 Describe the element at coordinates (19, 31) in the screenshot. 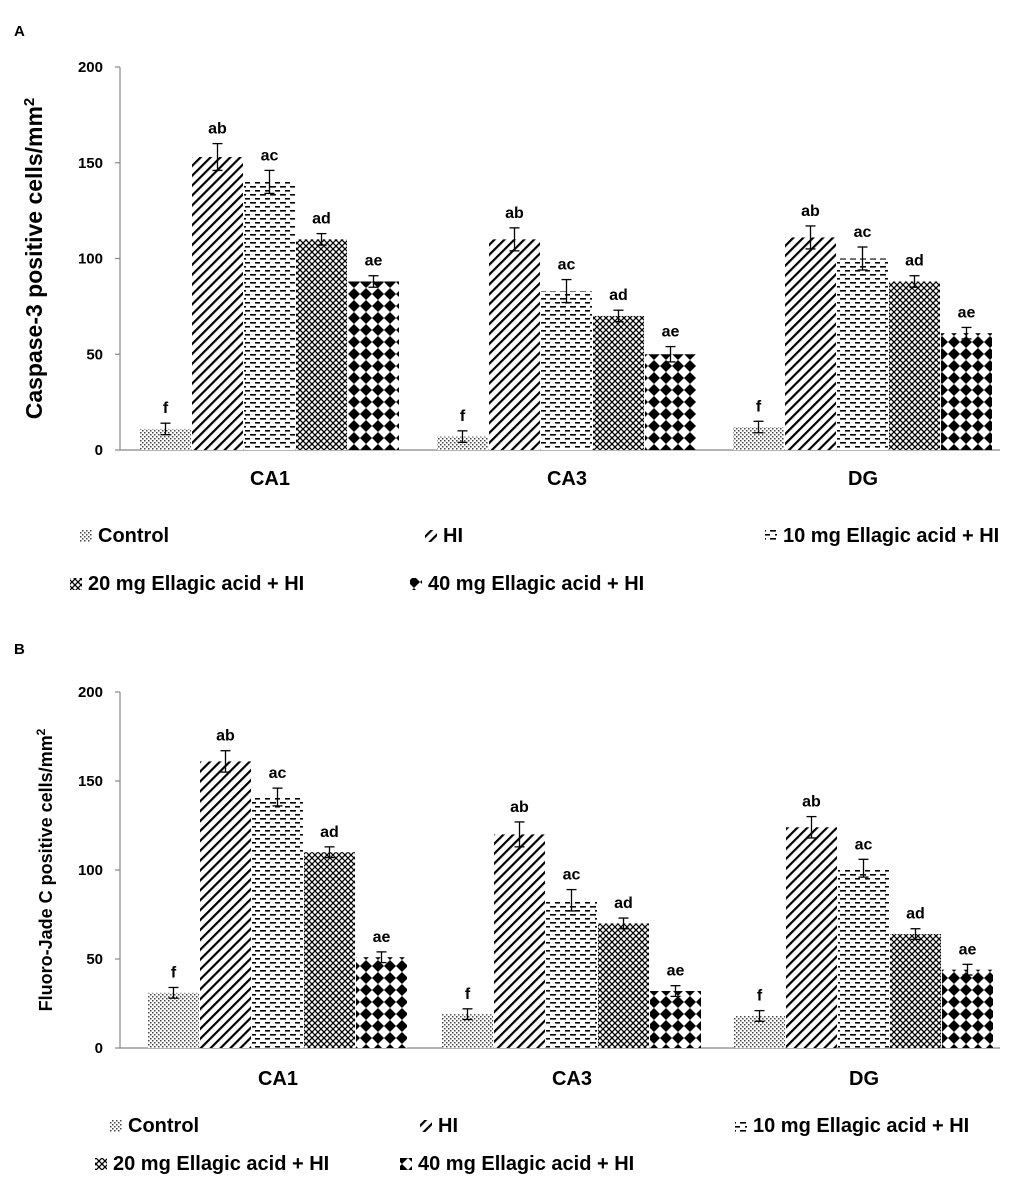

I see `panel-label: A` at that location.